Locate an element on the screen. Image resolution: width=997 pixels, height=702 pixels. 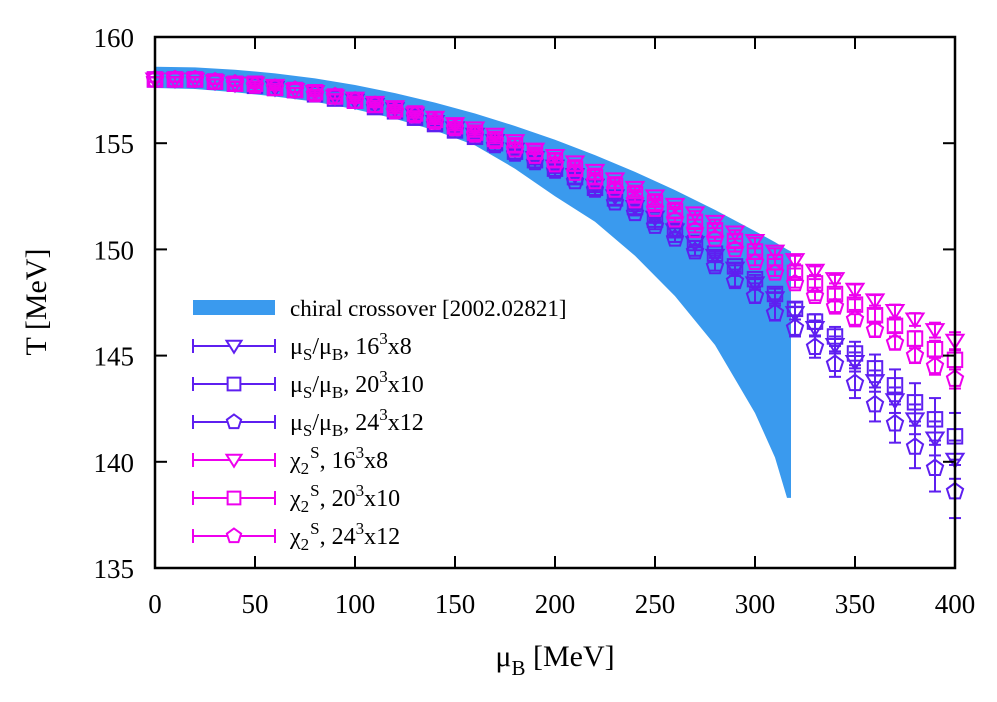
legend-pentagon-marker is located at coordinates (234, 535).